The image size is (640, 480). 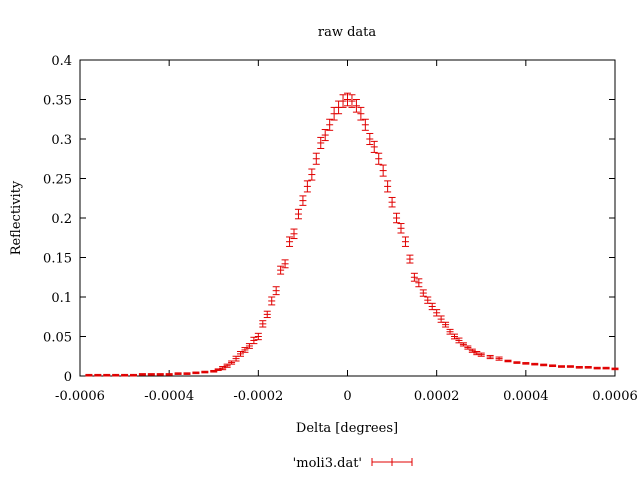 What do you see at coordinates (327, 463) in the screenshot?
I see `legend-label: 'moli3.dat'` at bounding box center [327, 463].